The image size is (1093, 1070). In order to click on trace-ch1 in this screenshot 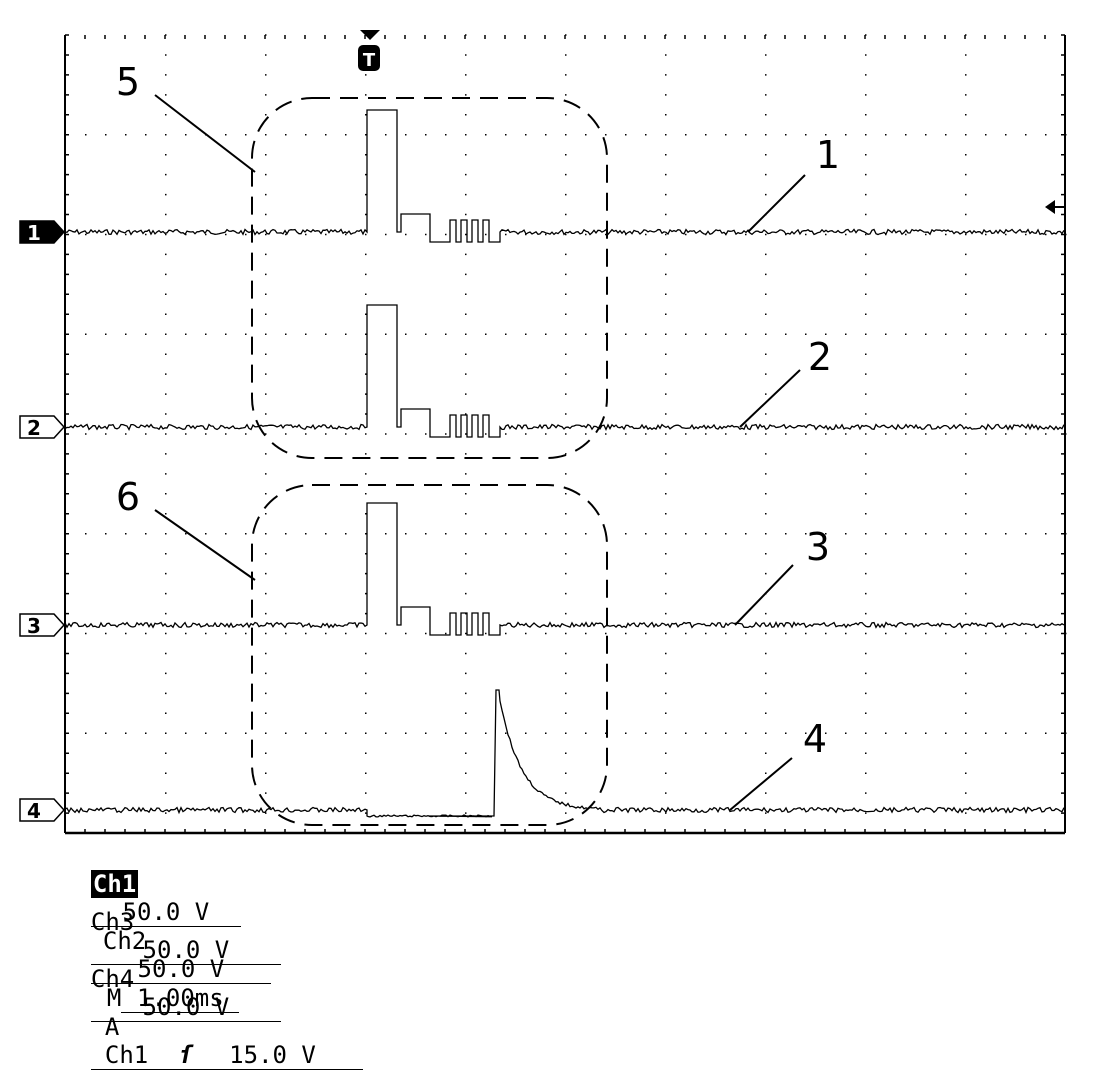, I will do `click(564, 176)`.